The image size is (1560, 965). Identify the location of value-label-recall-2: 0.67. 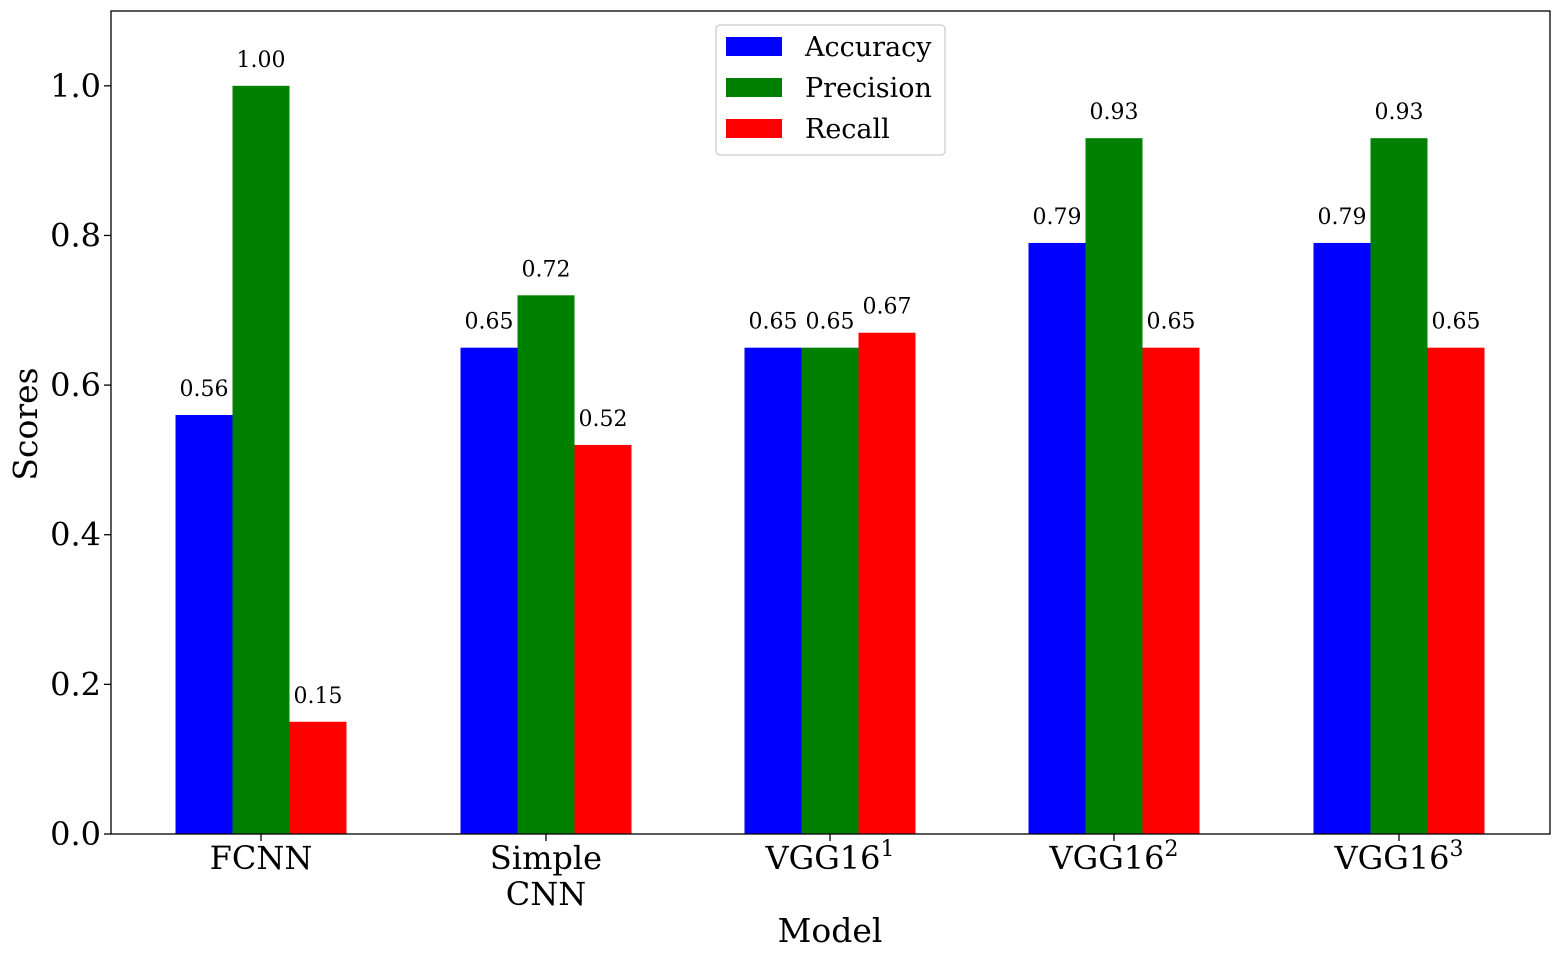
(887, 307).